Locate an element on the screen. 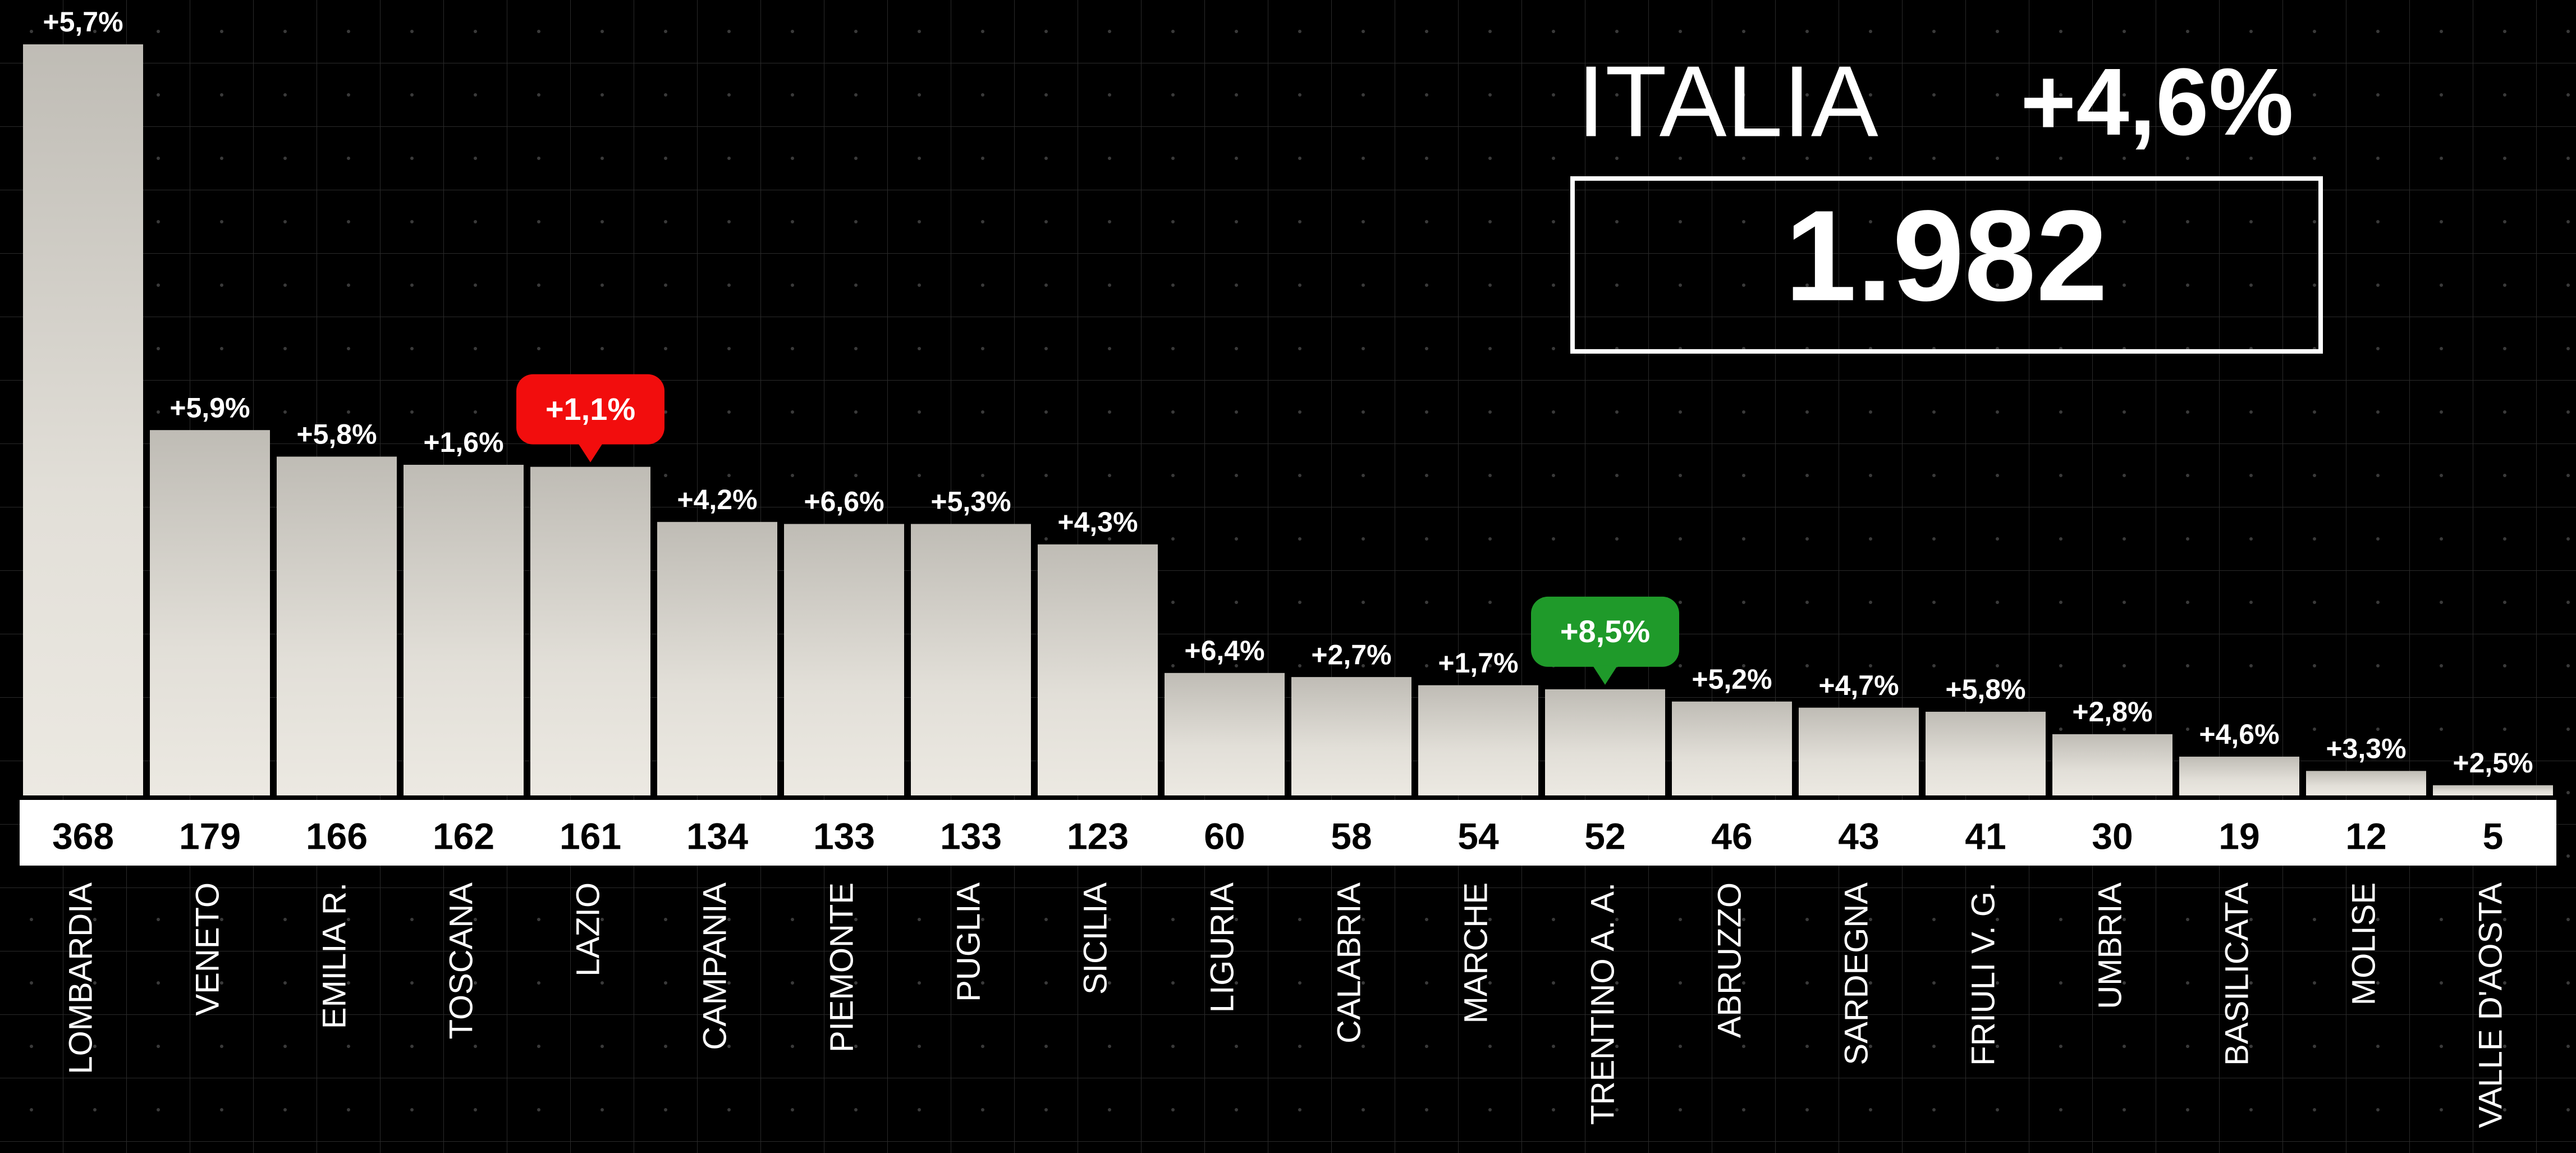  change-label: +5,7% is located at coordinates (83, 22).